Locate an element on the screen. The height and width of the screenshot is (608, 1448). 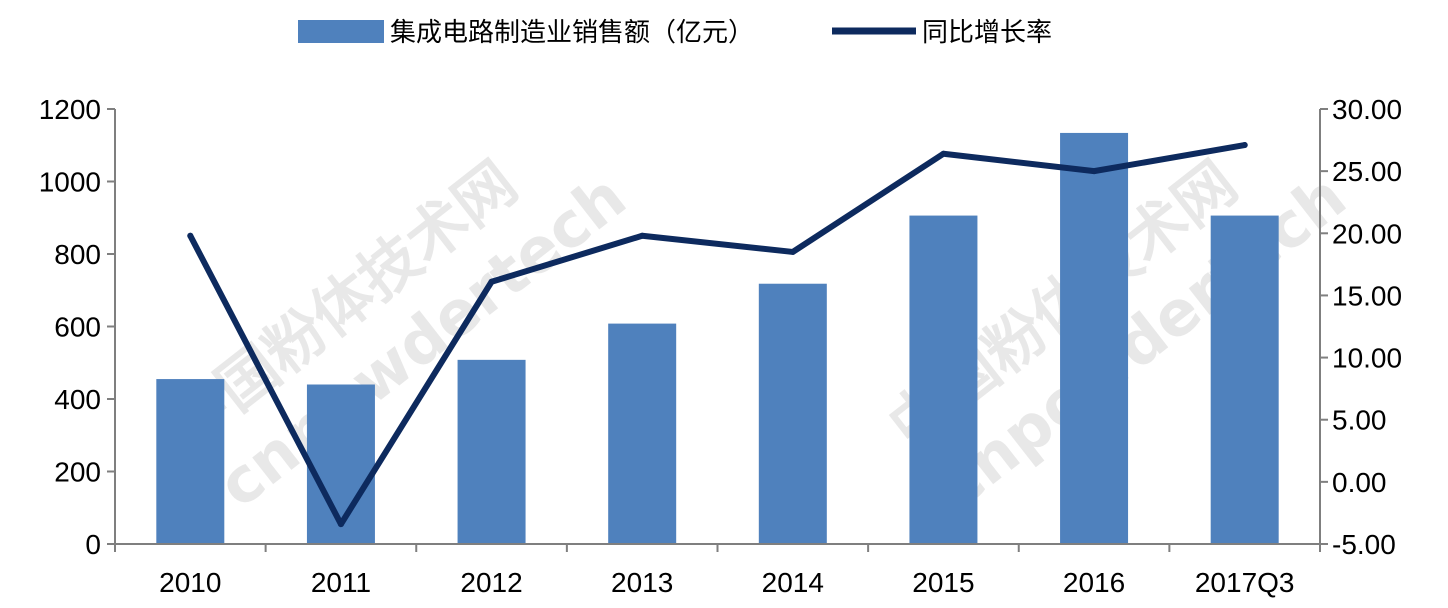
y-left-tick-label: 400 is located at coordinates (77, 399).